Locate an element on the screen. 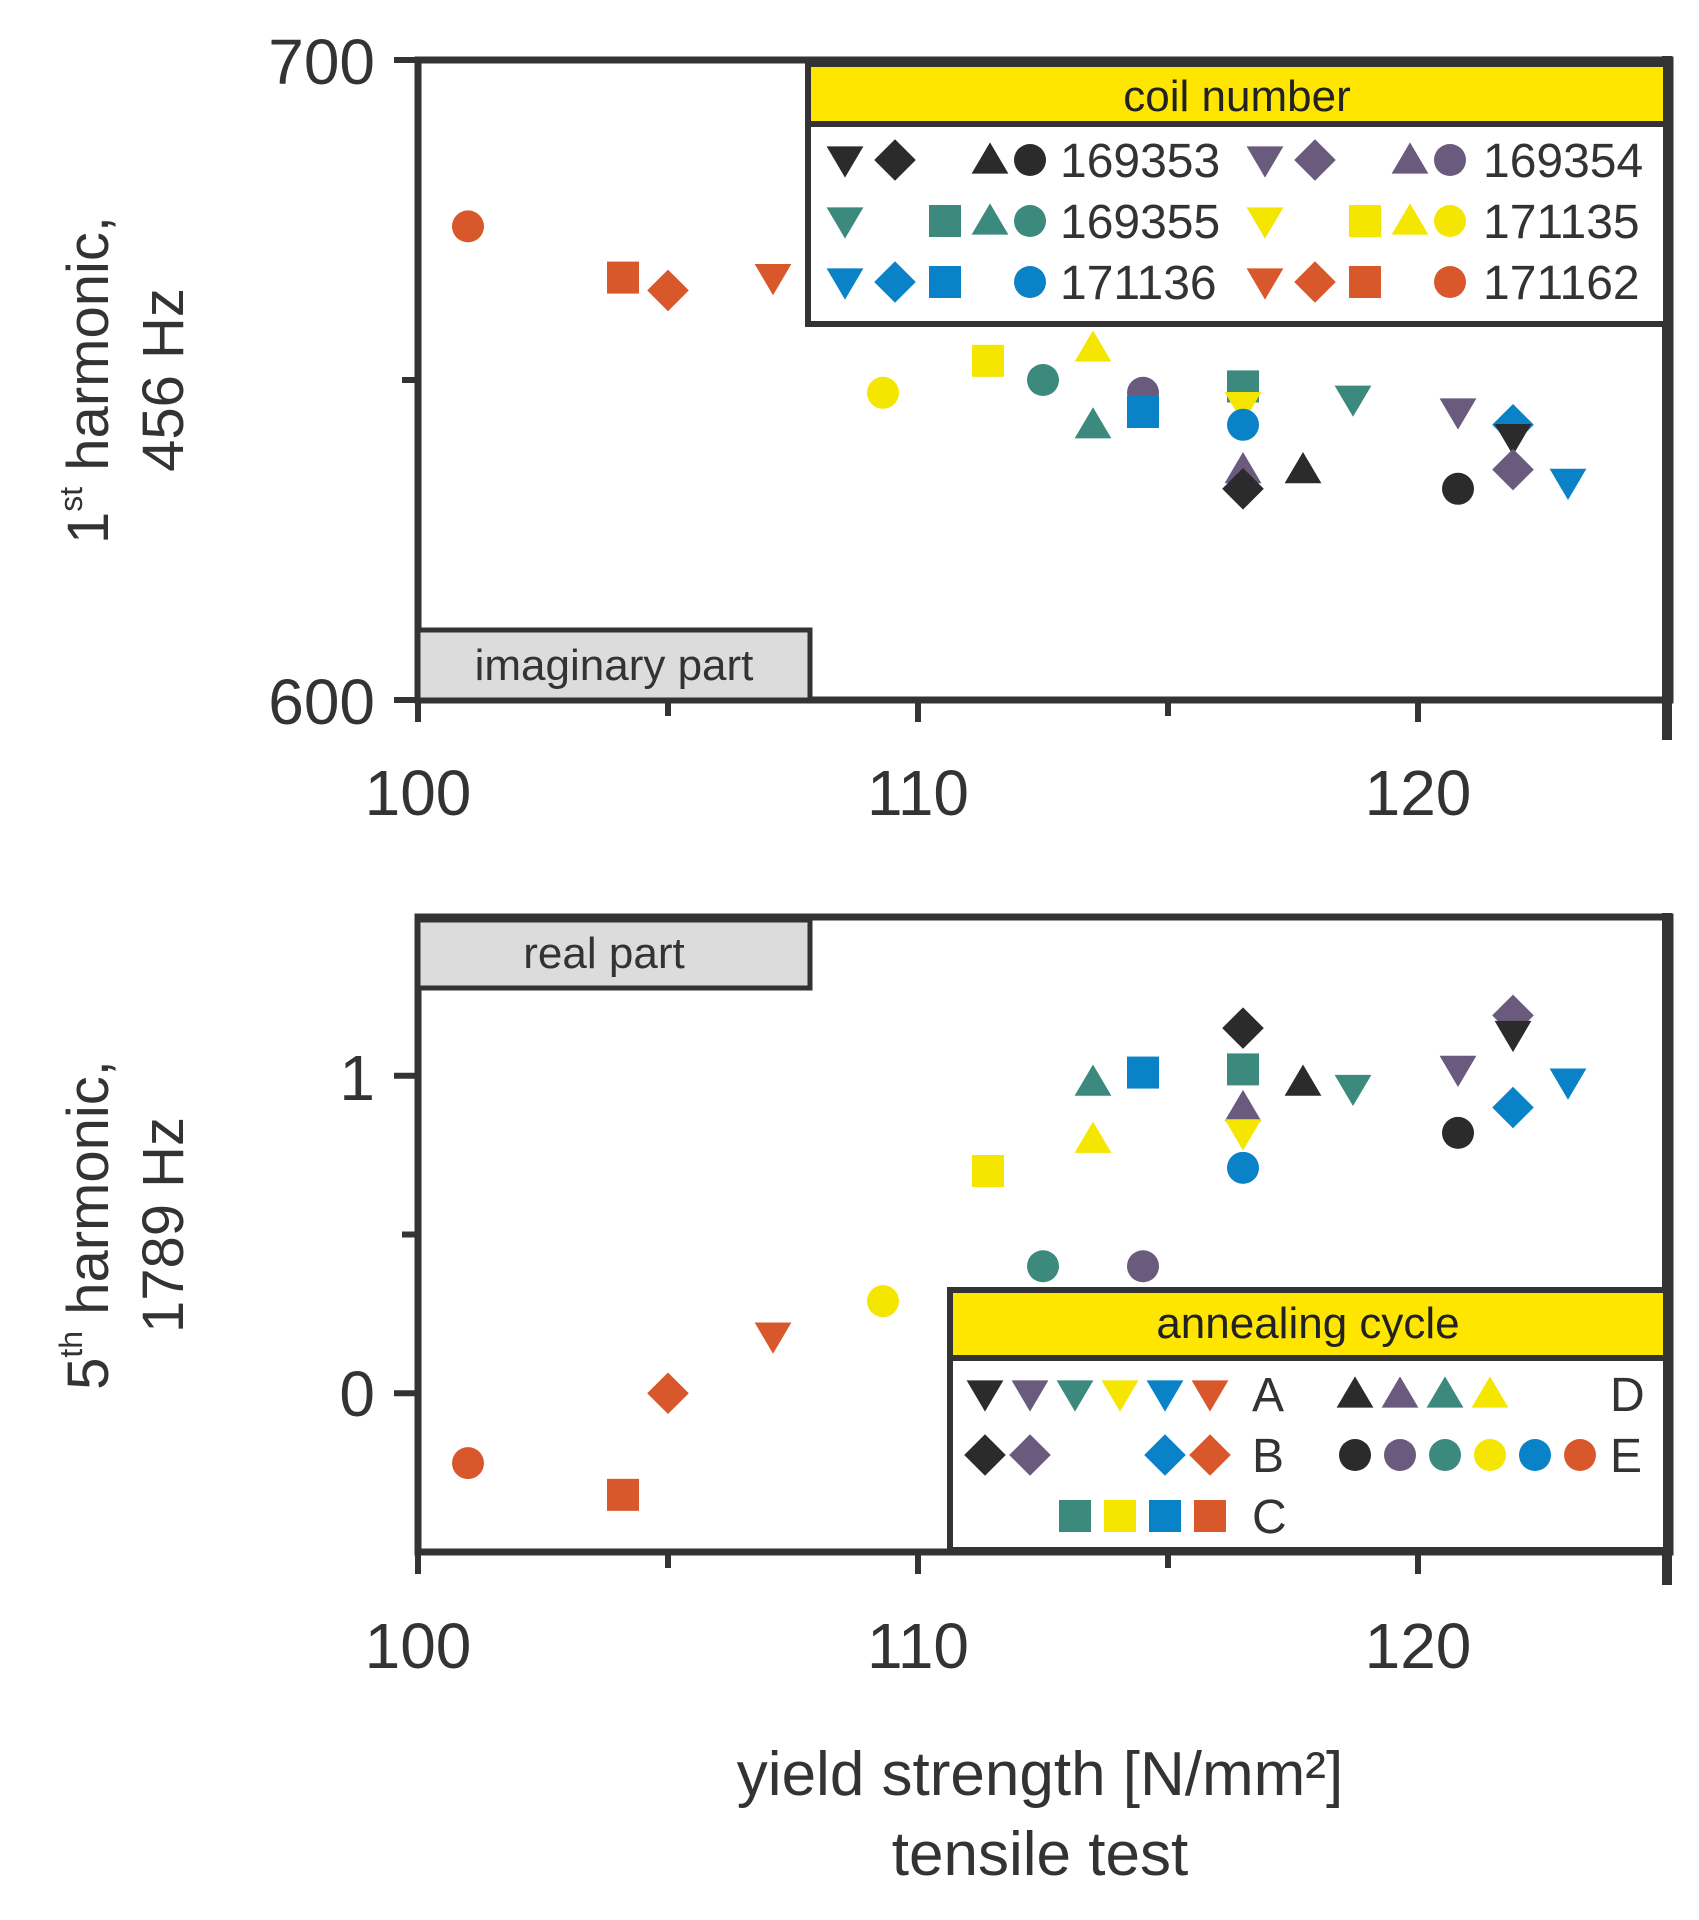 This screenshot has width=1699, height=1920. coil-legend-label: 171136 is located at coordinates (1138, 283).